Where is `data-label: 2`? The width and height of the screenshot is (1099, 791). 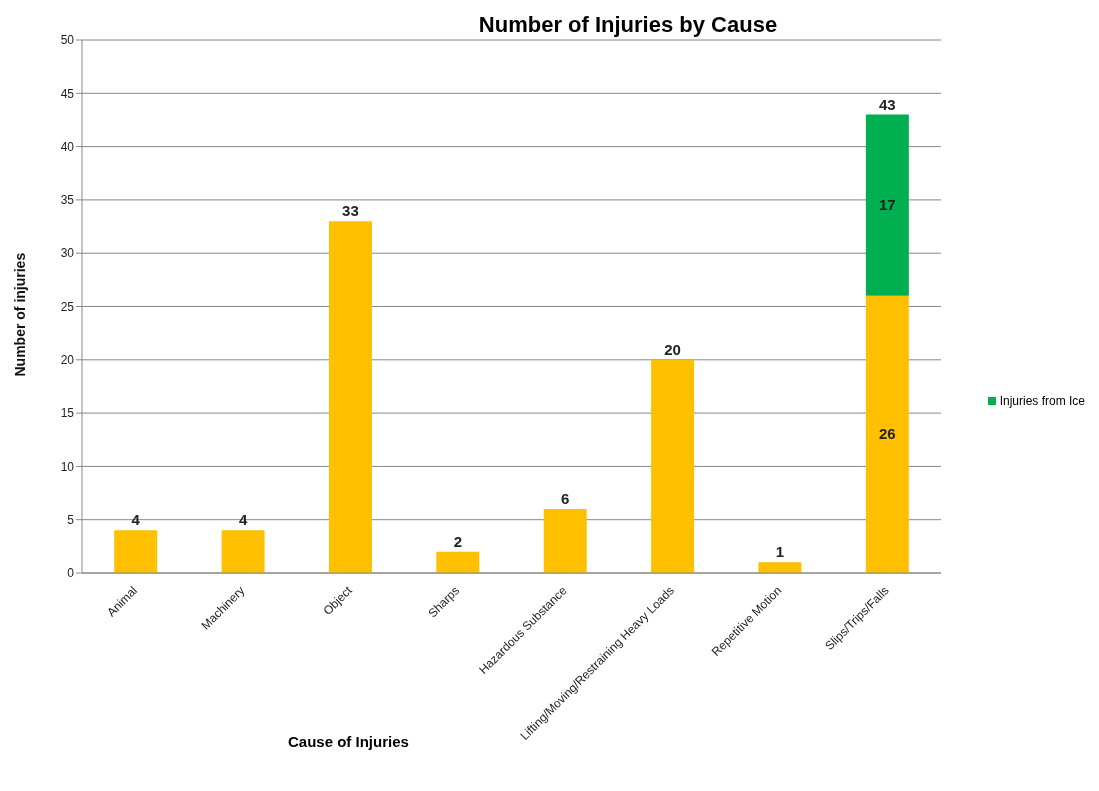 data-label: 2 is located at coordinates (458, 541).